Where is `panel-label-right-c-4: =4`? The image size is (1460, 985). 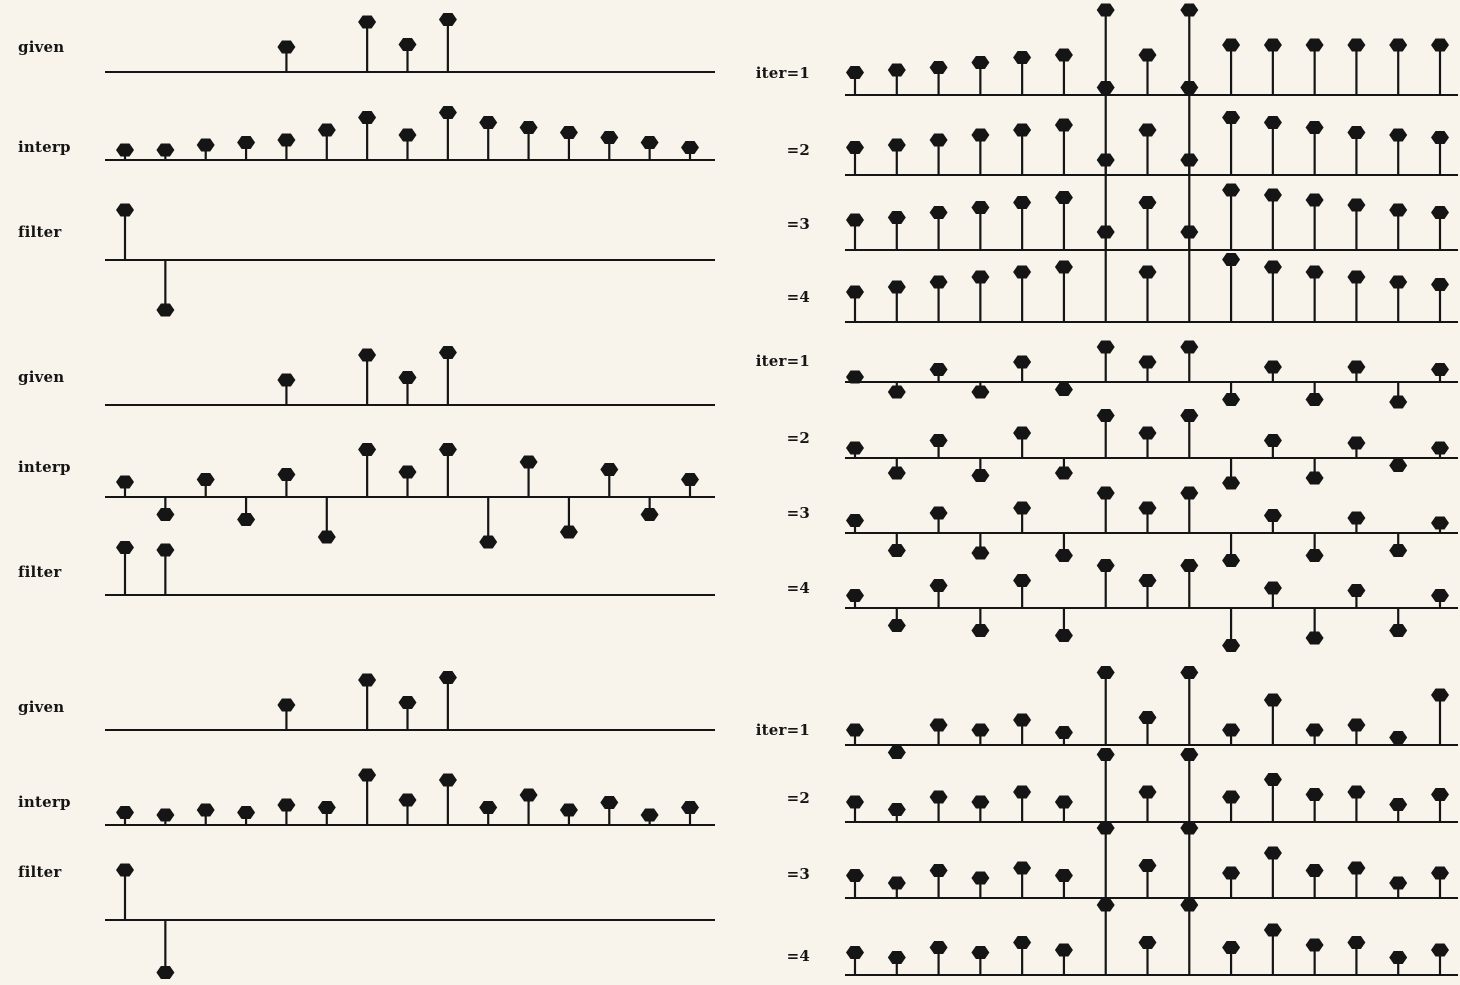 panel-label-right-c-4: =4 is located at coordinates (798, 956).